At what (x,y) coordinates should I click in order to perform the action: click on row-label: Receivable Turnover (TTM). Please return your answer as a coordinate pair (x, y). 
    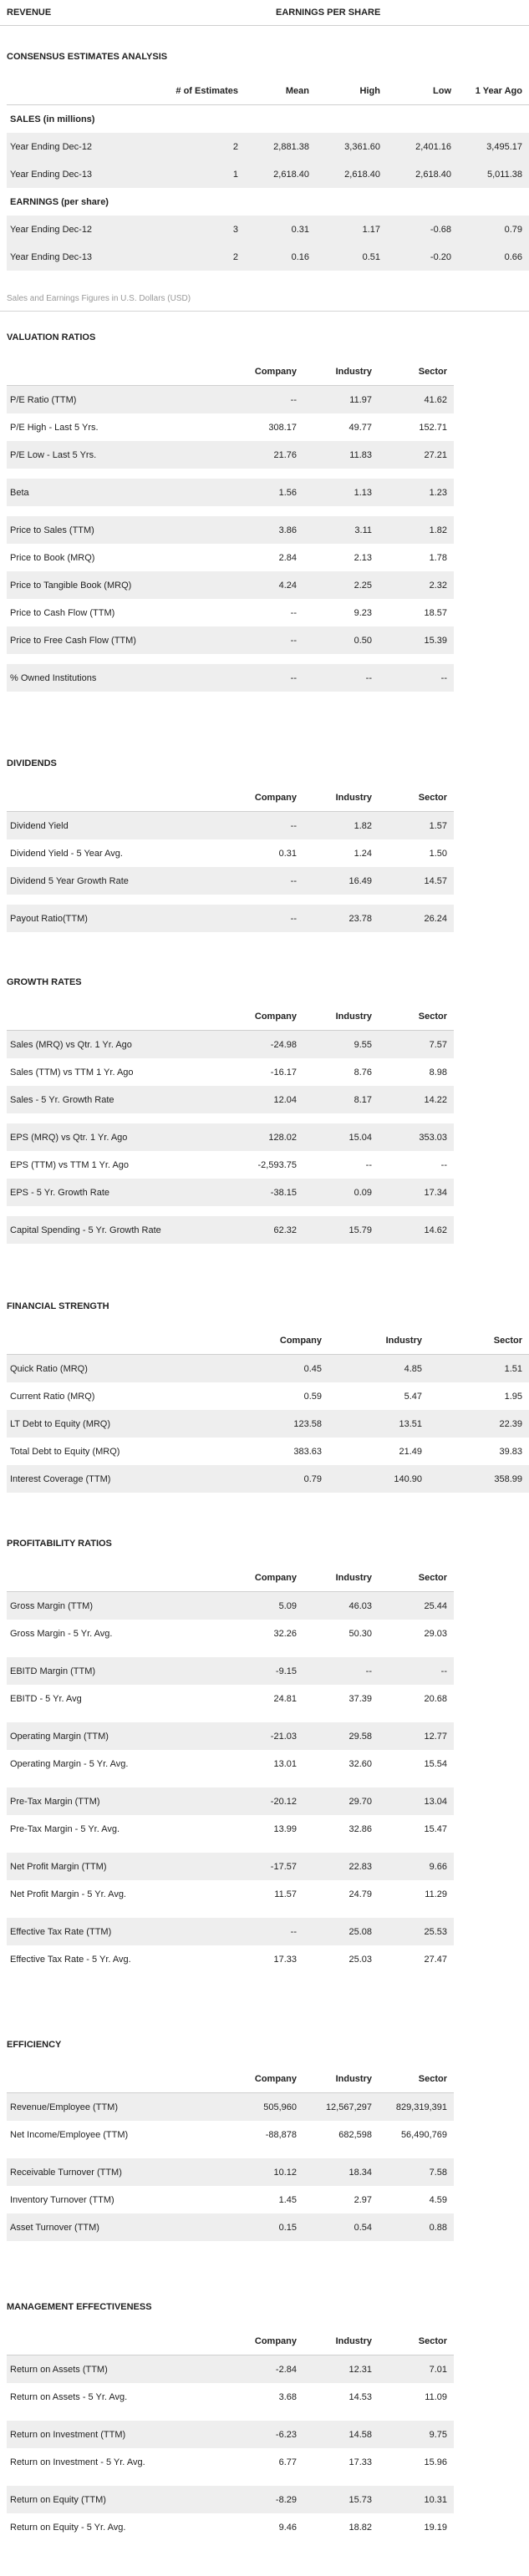
    Looking at the image, I should click on (117, 2172).